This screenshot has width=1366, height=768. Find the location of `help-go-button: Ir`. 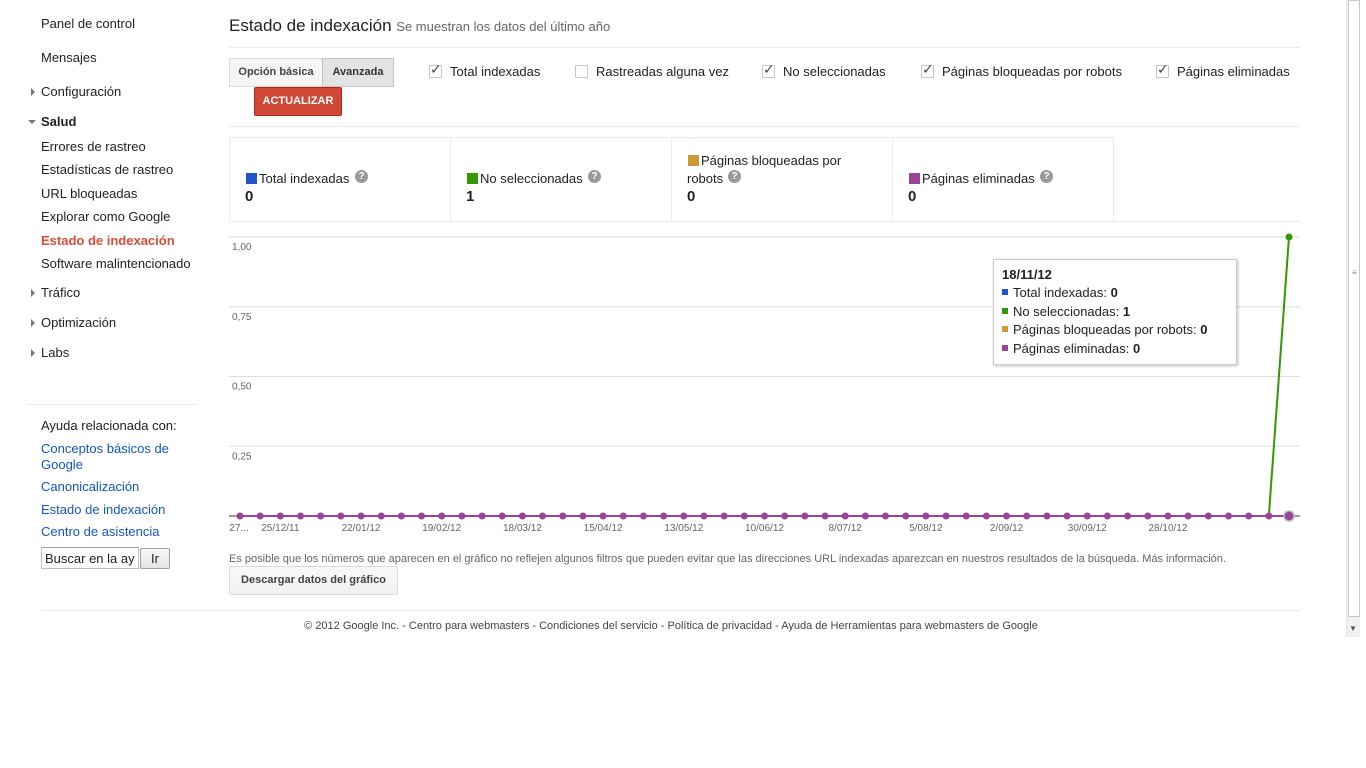

help-go-button: Ir is located at coordinates (155, 558).